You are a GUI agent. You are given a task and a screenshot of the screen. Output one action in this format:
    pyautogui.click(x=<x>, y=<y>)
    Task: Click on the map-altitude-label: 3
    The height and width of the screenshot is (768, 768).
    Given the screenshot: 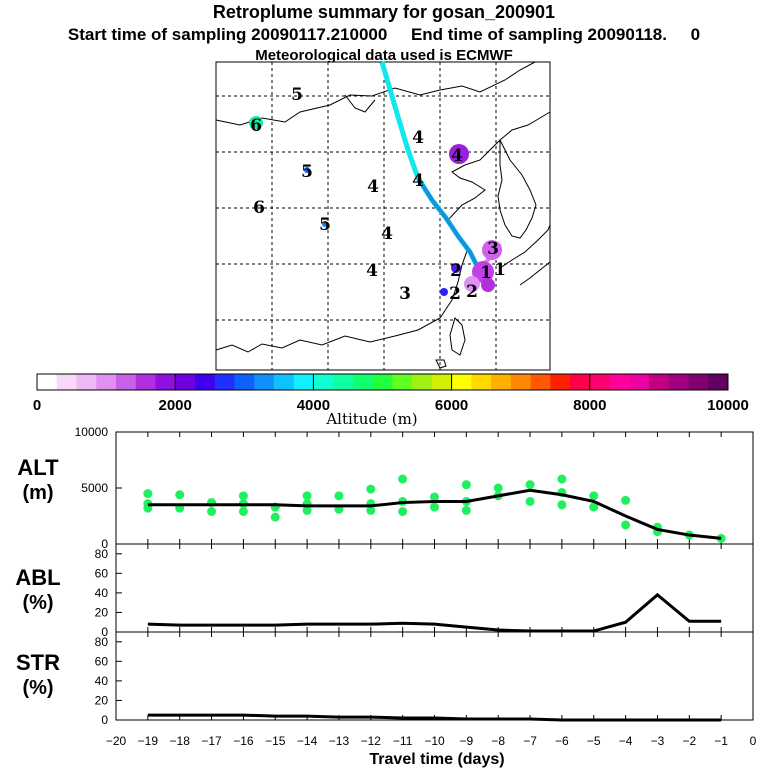 What is the action you would take?
    pyautogui.click(x=405, y=294)
    